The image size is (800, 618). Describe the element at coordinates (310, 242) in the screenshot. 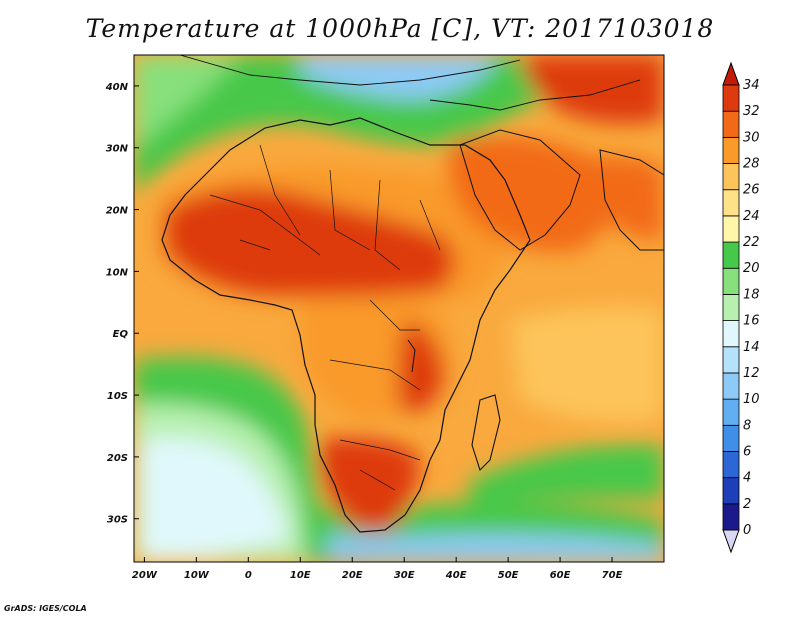

I see `sahel-hot-zone` at that location.